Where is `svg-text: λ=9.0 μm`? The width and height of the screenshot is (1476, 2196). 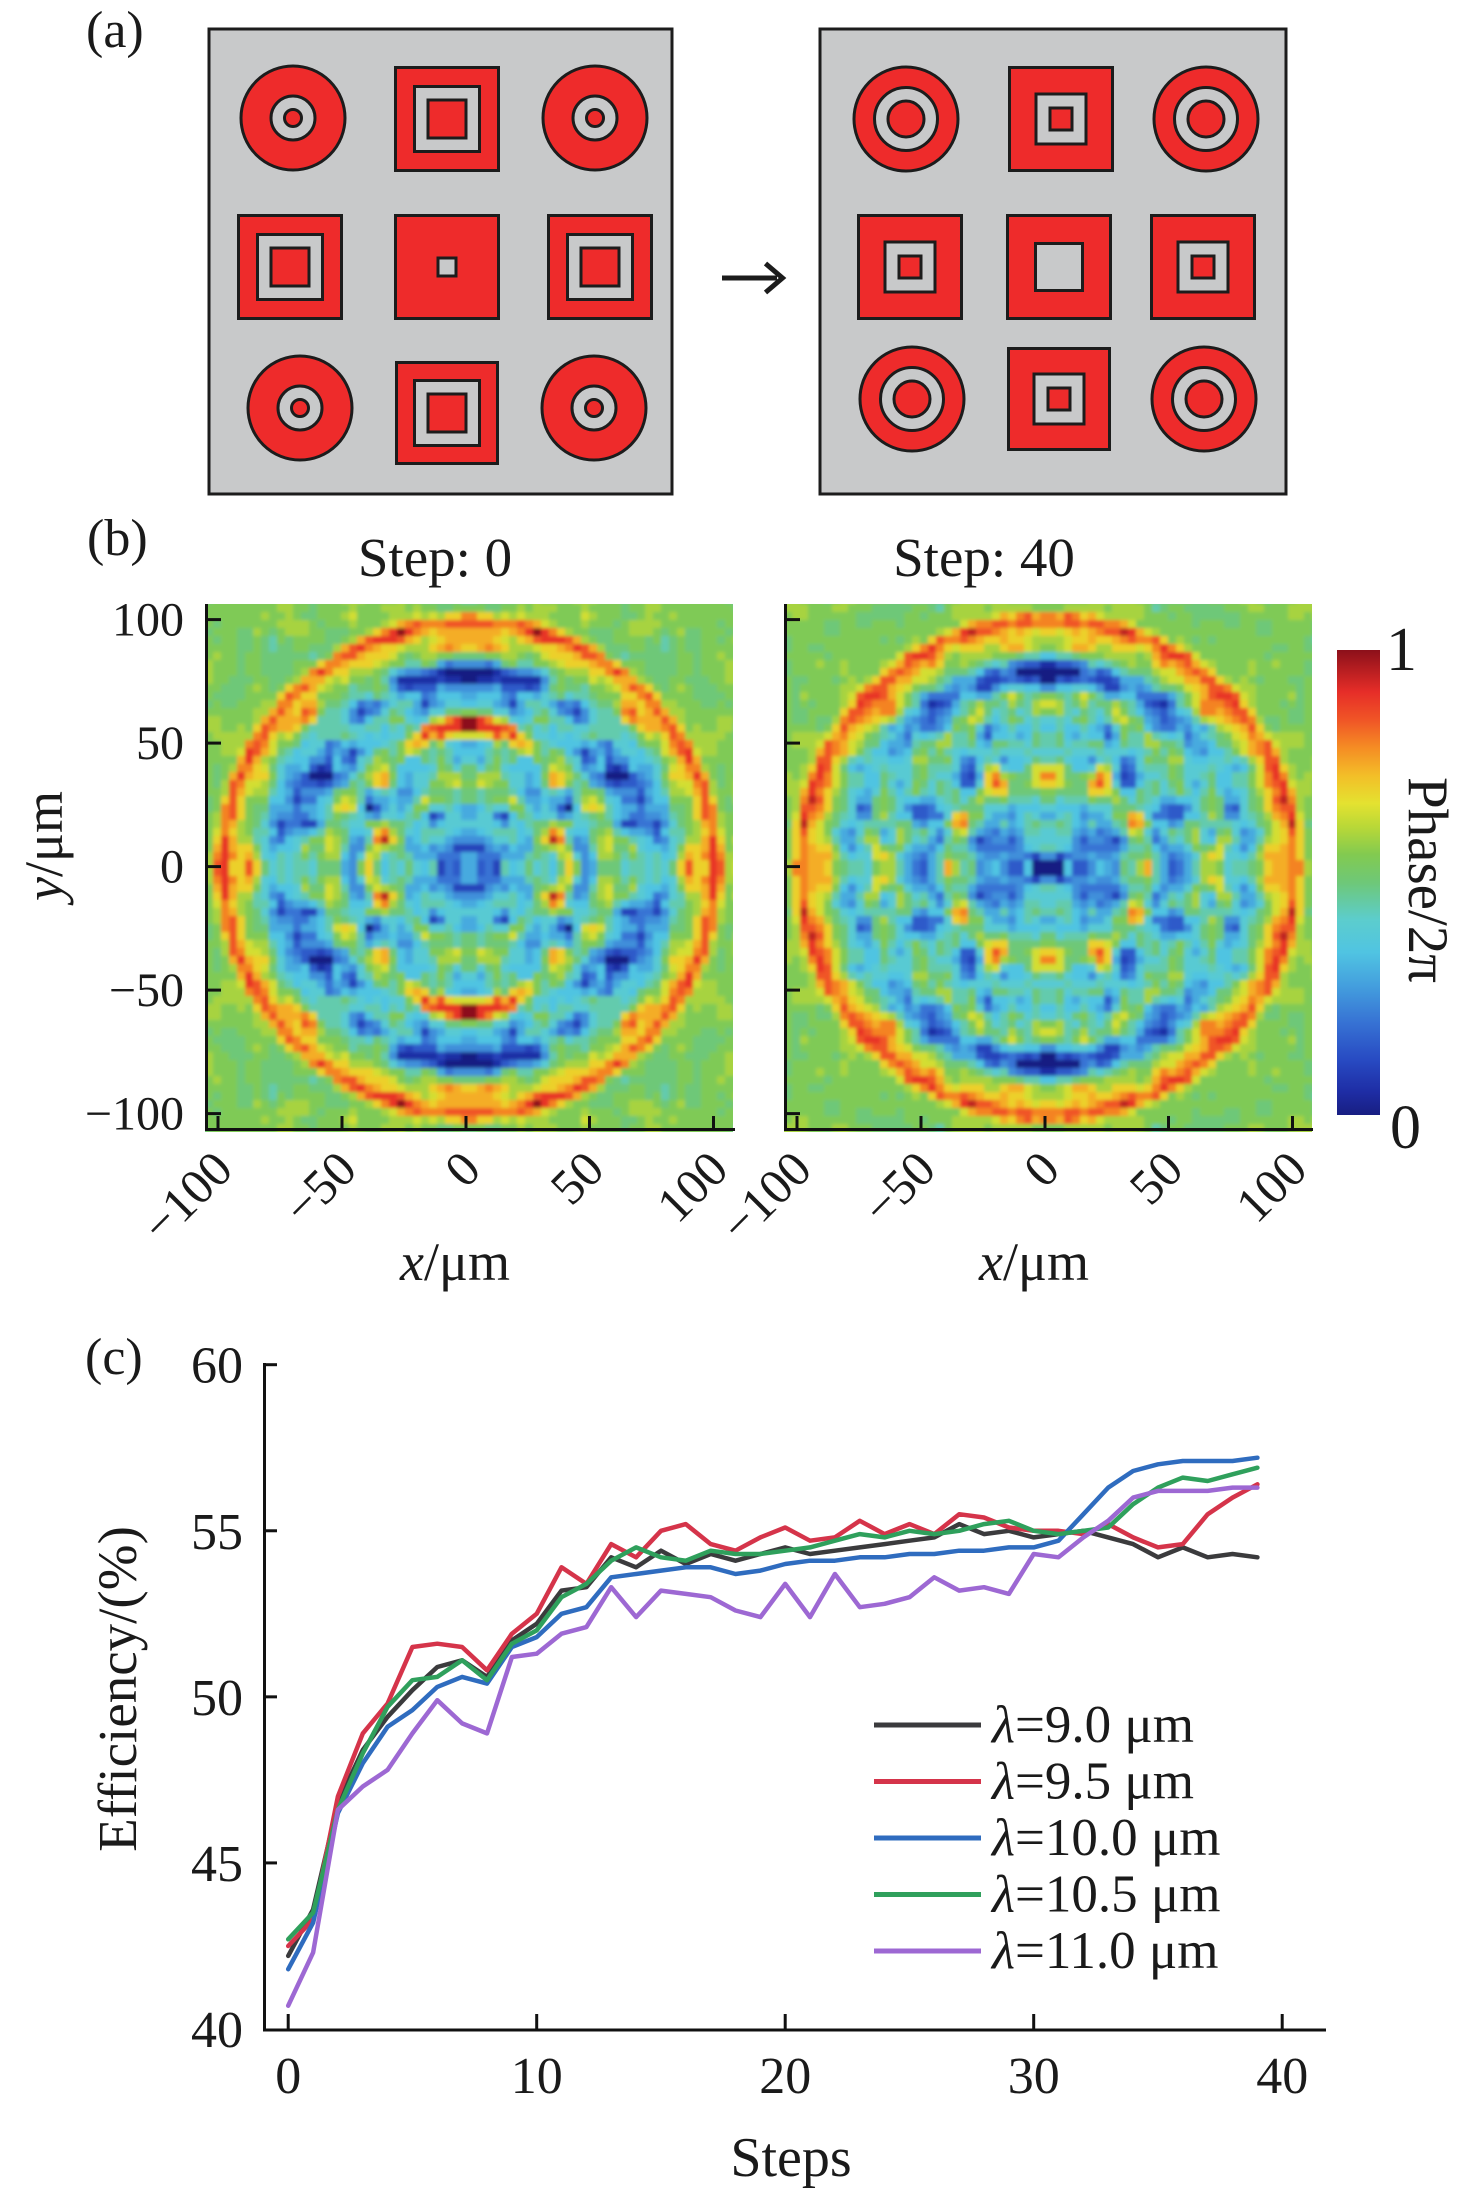
svg-text: λ=9.0 μm is located at coordinates (1092, 1725).